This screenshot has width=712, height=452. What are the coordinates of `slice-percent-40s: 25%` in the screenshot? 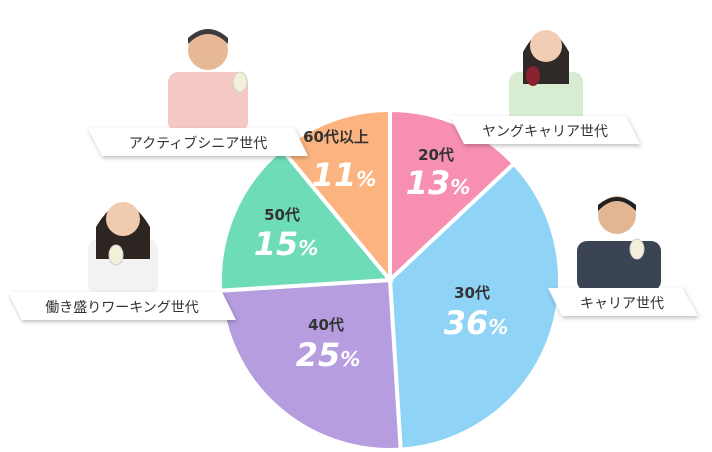 It's located at (328, 355).